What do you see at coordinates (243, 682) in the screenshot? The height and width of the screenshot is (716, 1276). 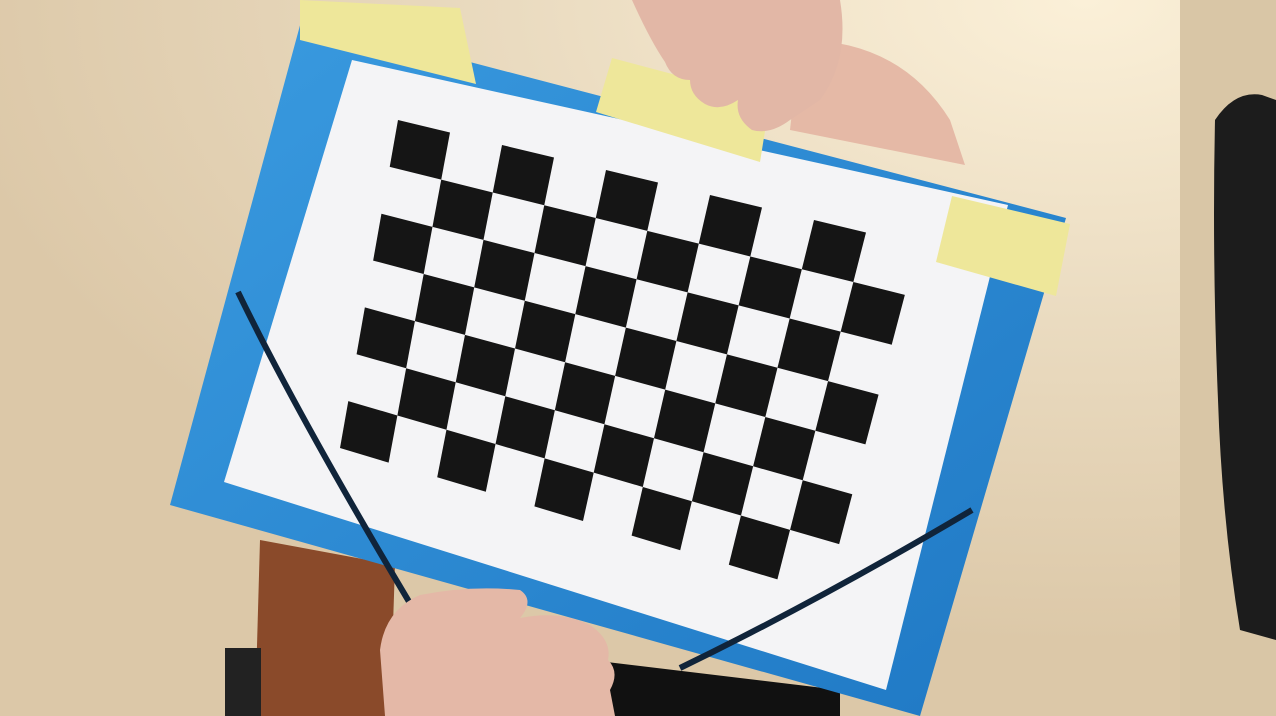 I see `dark-object-bottom-left` at bounding box center [243, 682].